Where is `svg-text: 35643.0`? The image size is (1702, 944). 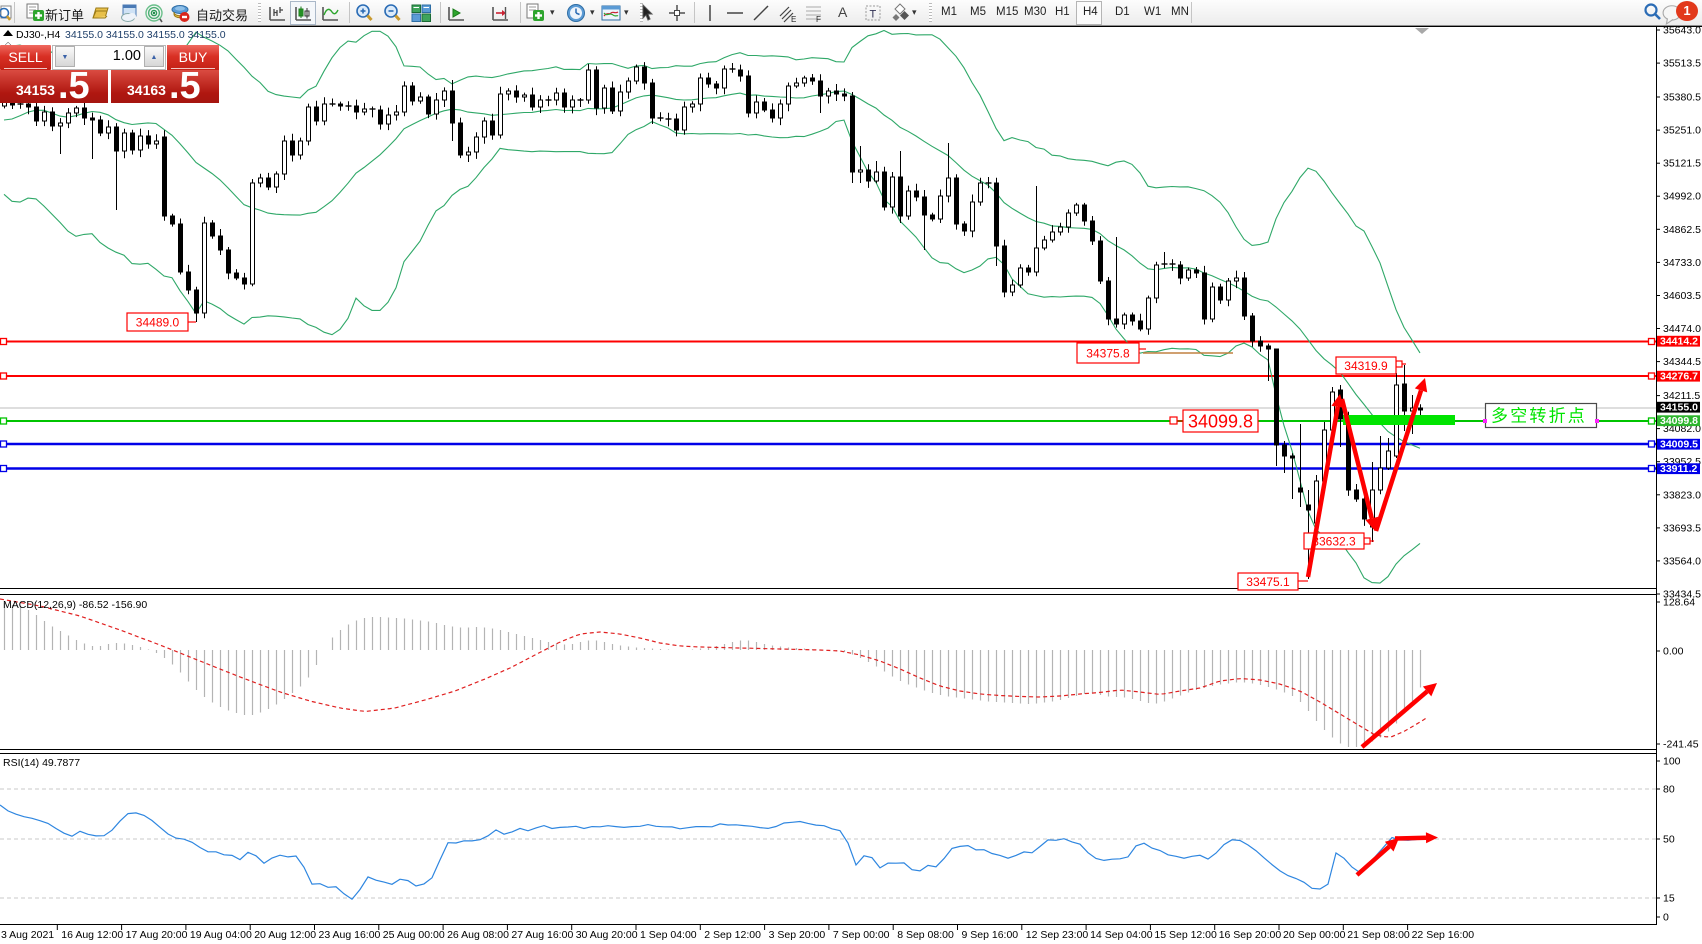 svg-text: 35643.0 is located at coordinates (1682, 31).